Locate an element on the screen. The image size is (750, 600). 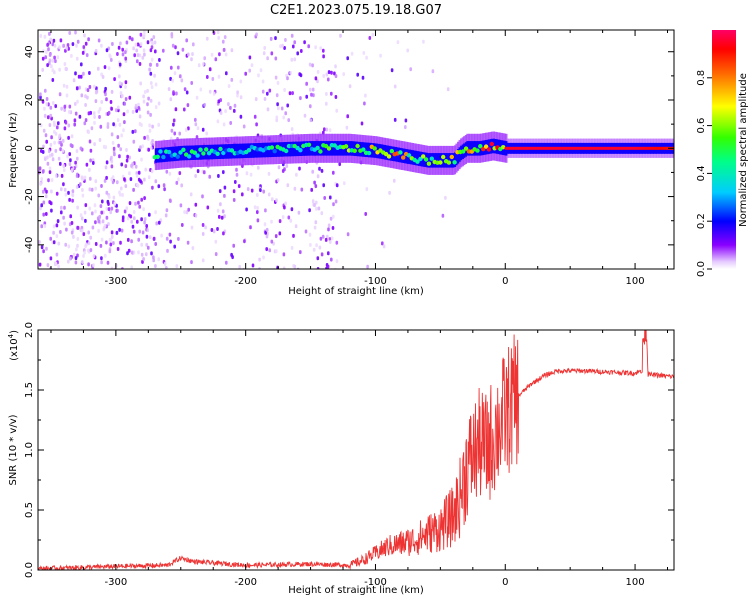
snr-y-tick-label: 2.0 is located at coordinates (29, 330).